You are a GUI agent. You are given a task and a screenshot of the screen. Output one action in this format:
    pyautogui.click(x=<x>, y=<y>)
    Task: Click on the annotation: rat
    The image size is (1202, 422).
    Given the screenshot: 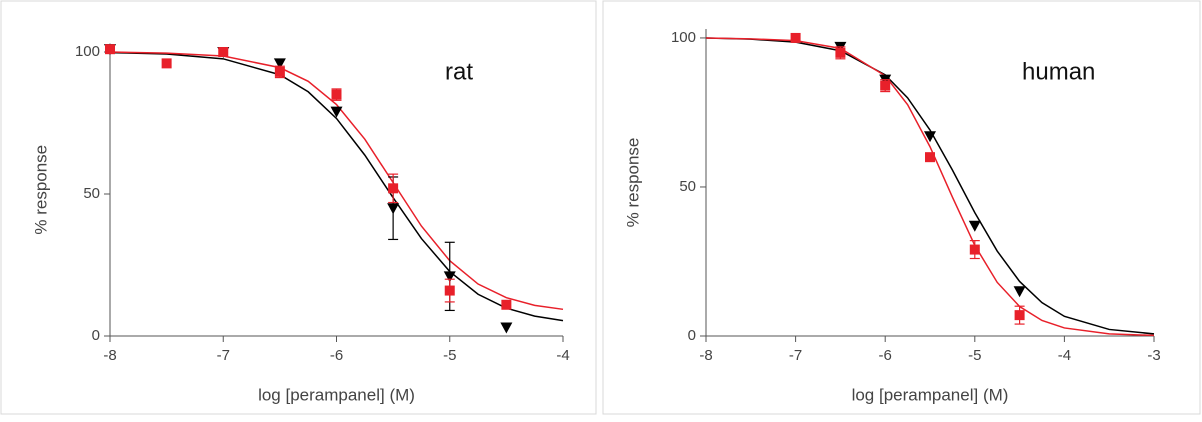 What is the action you would take?
    pyautogui.click(x=459, y=71)
    